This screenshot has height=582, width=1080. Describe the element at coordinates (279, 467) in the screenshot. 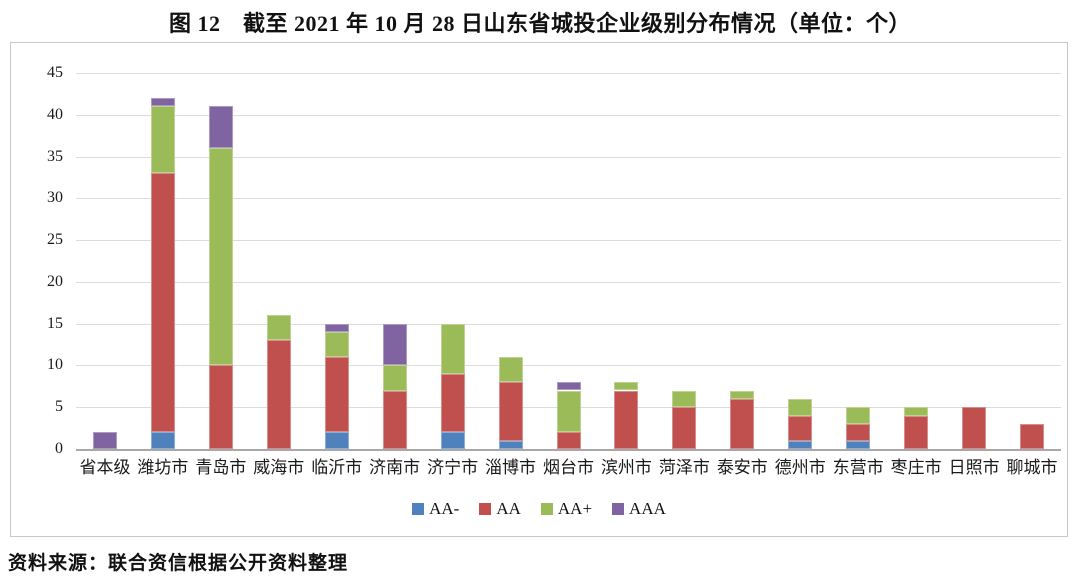

I see `x-axis-category-label: 威海市` at that location.